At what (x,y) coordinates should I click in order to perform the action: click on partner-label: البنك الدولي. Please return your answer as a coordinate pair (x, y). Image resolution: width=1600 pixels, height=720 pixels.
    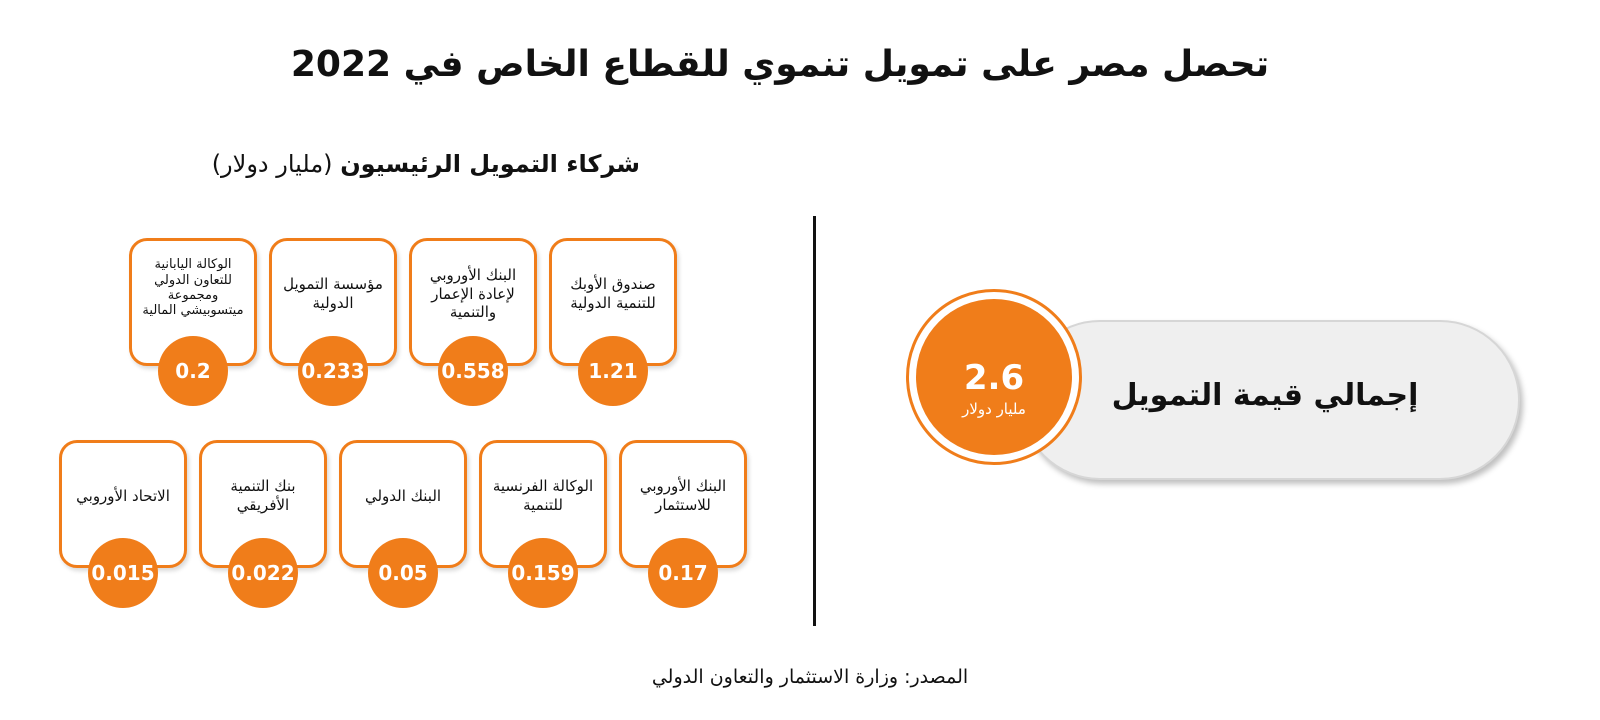
    Looking at the image, I should click on (403, 495).